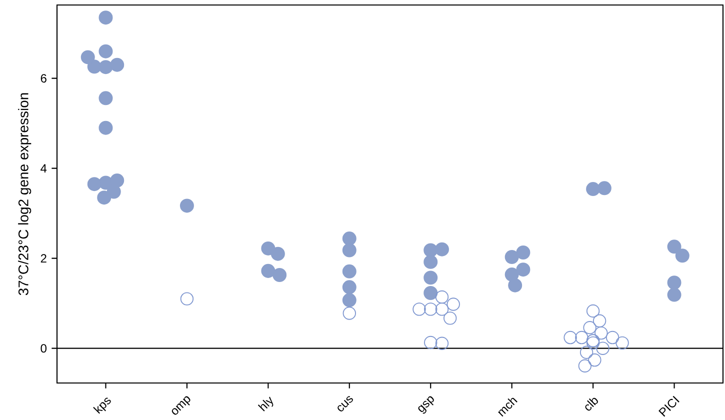  I want to click on x-tick-label: gsp, so click(426, 405).